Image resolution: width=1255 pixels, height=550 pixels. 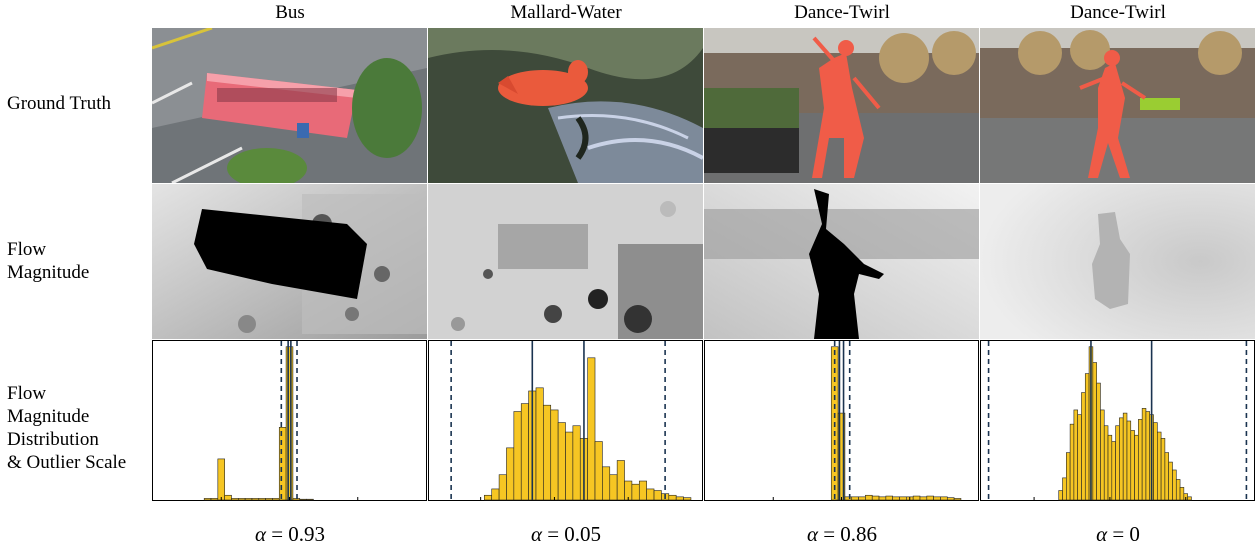 What do you see at coordinates (53, 439) in the screenshot?
I see `row-label-line: Distribution` at bounding box center [53, 439].